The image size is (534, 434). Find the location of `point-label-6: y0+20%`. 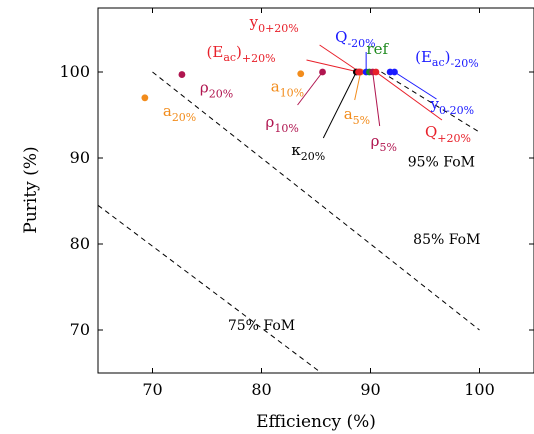

point-label-6: y0+20% is located at coordinates (274, 24).